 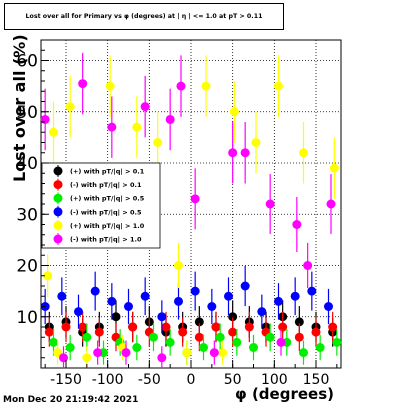 What do you see at coordinates (66, 380) in the screenshot?
I see `x-tick-label: -150` at bounding box center [66, 380].